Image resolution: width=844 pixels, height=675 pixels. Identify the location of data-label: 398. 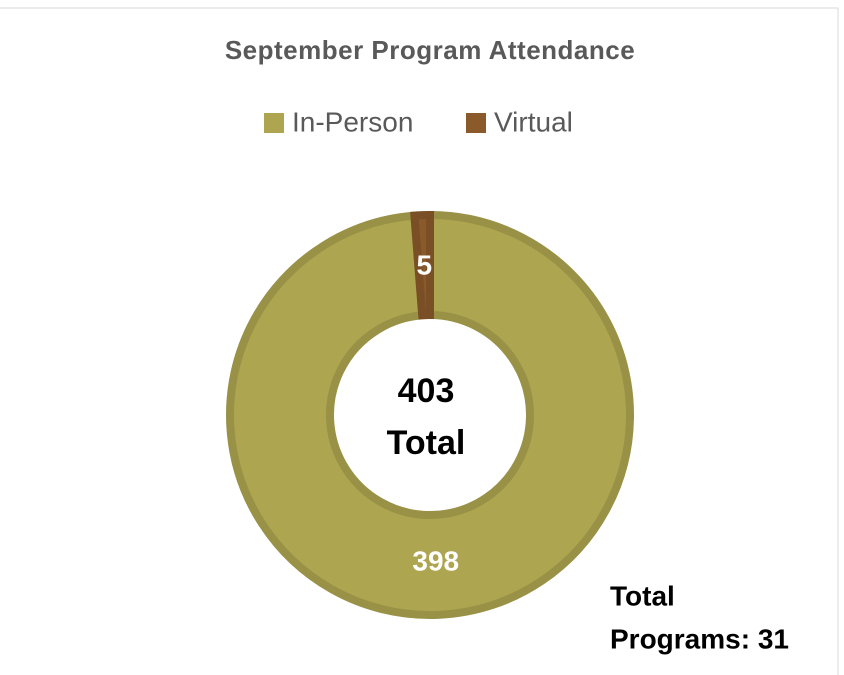
(435, 560).